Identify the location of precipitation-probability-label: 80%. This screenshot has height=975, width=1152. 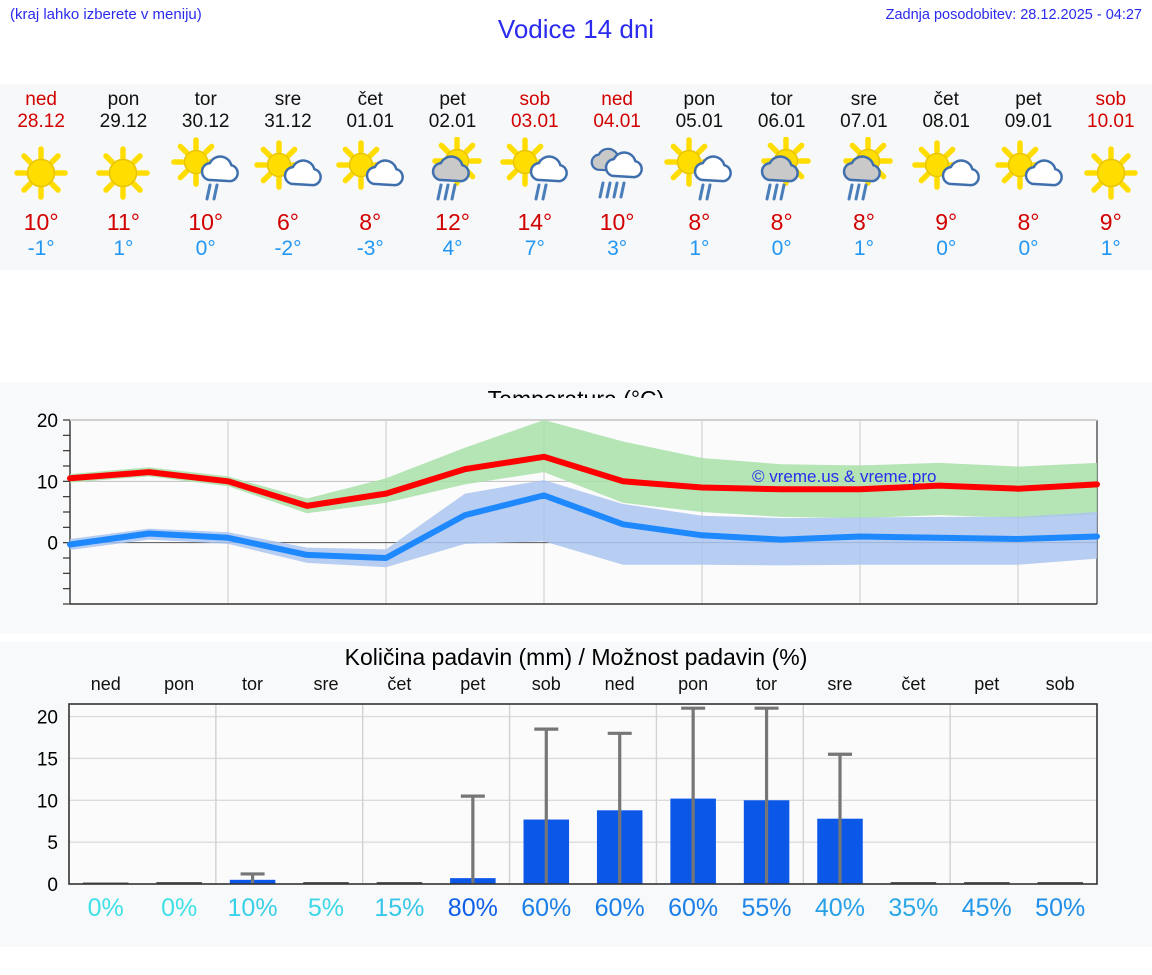
(472, 908).